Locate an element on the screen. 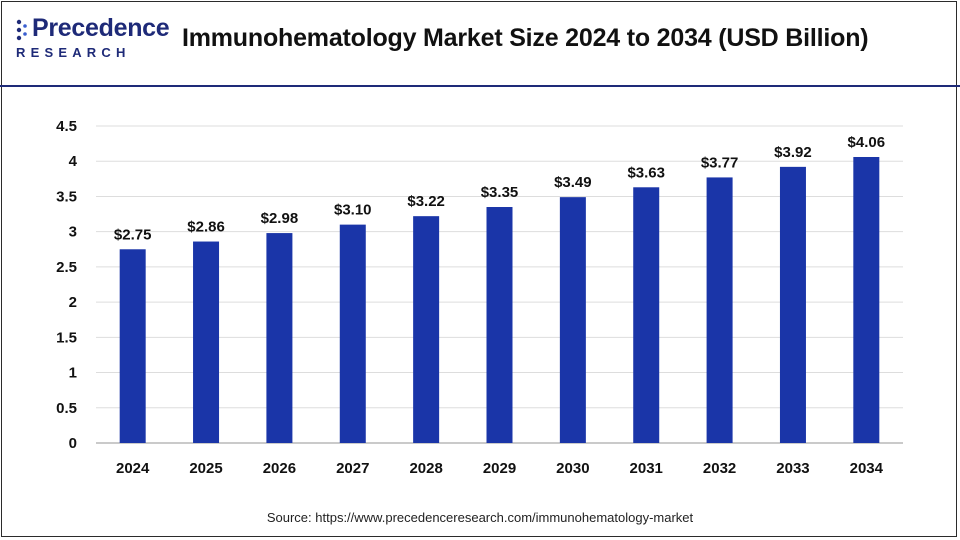 The image size is (960, 540). logo-mark-icon is located at coordinates (21, 30).